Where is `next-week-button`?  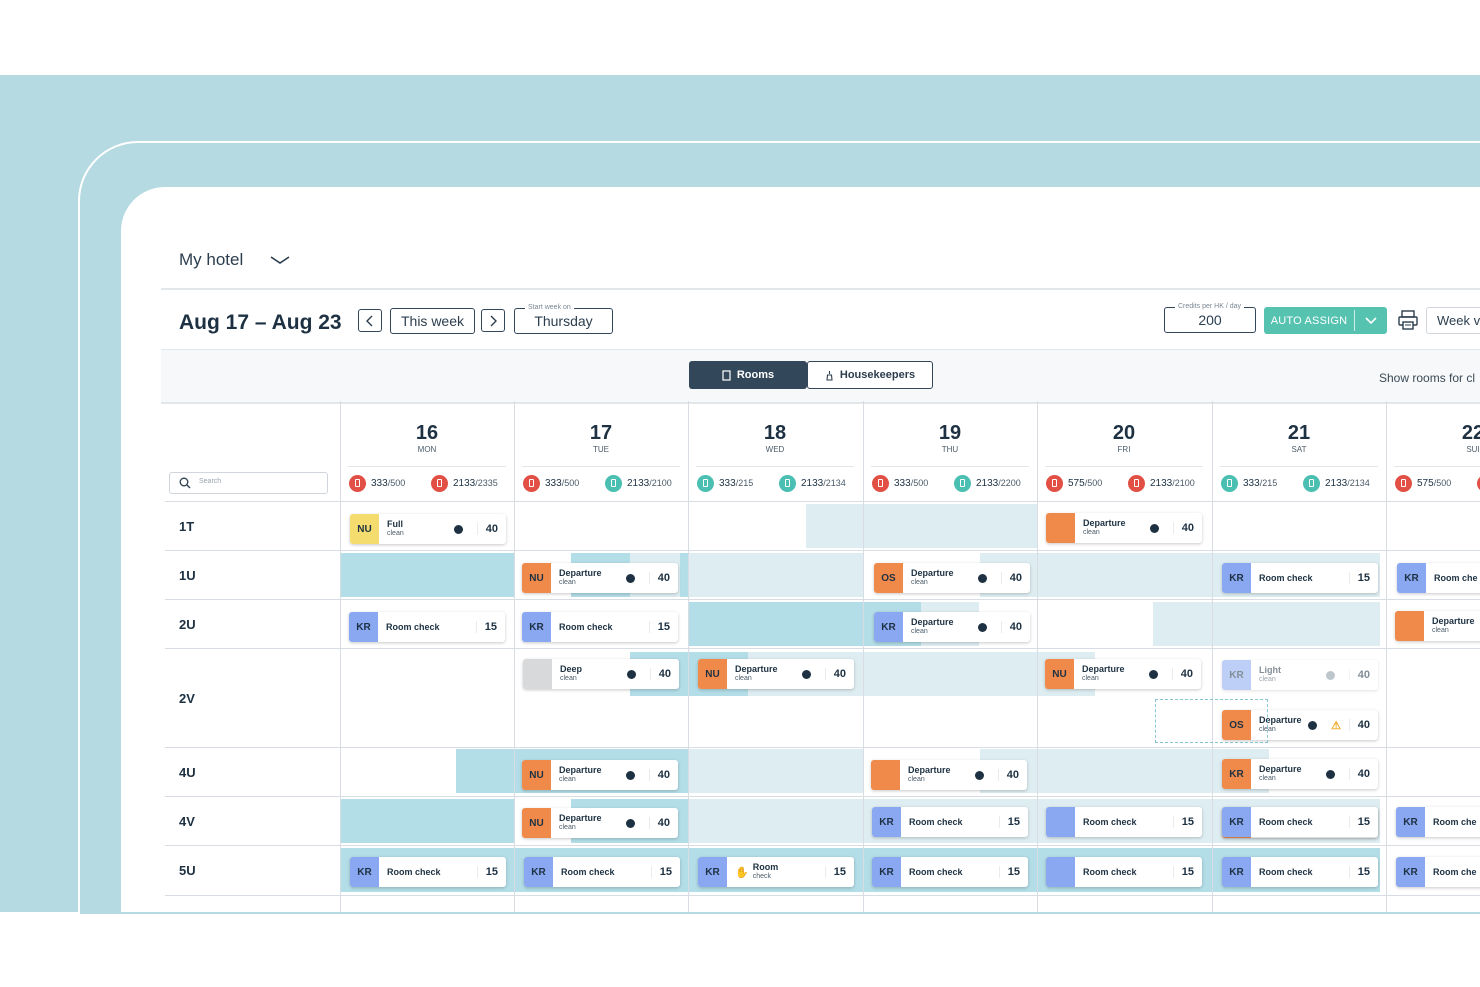 next-week-button is located at coordinates (493, 320).